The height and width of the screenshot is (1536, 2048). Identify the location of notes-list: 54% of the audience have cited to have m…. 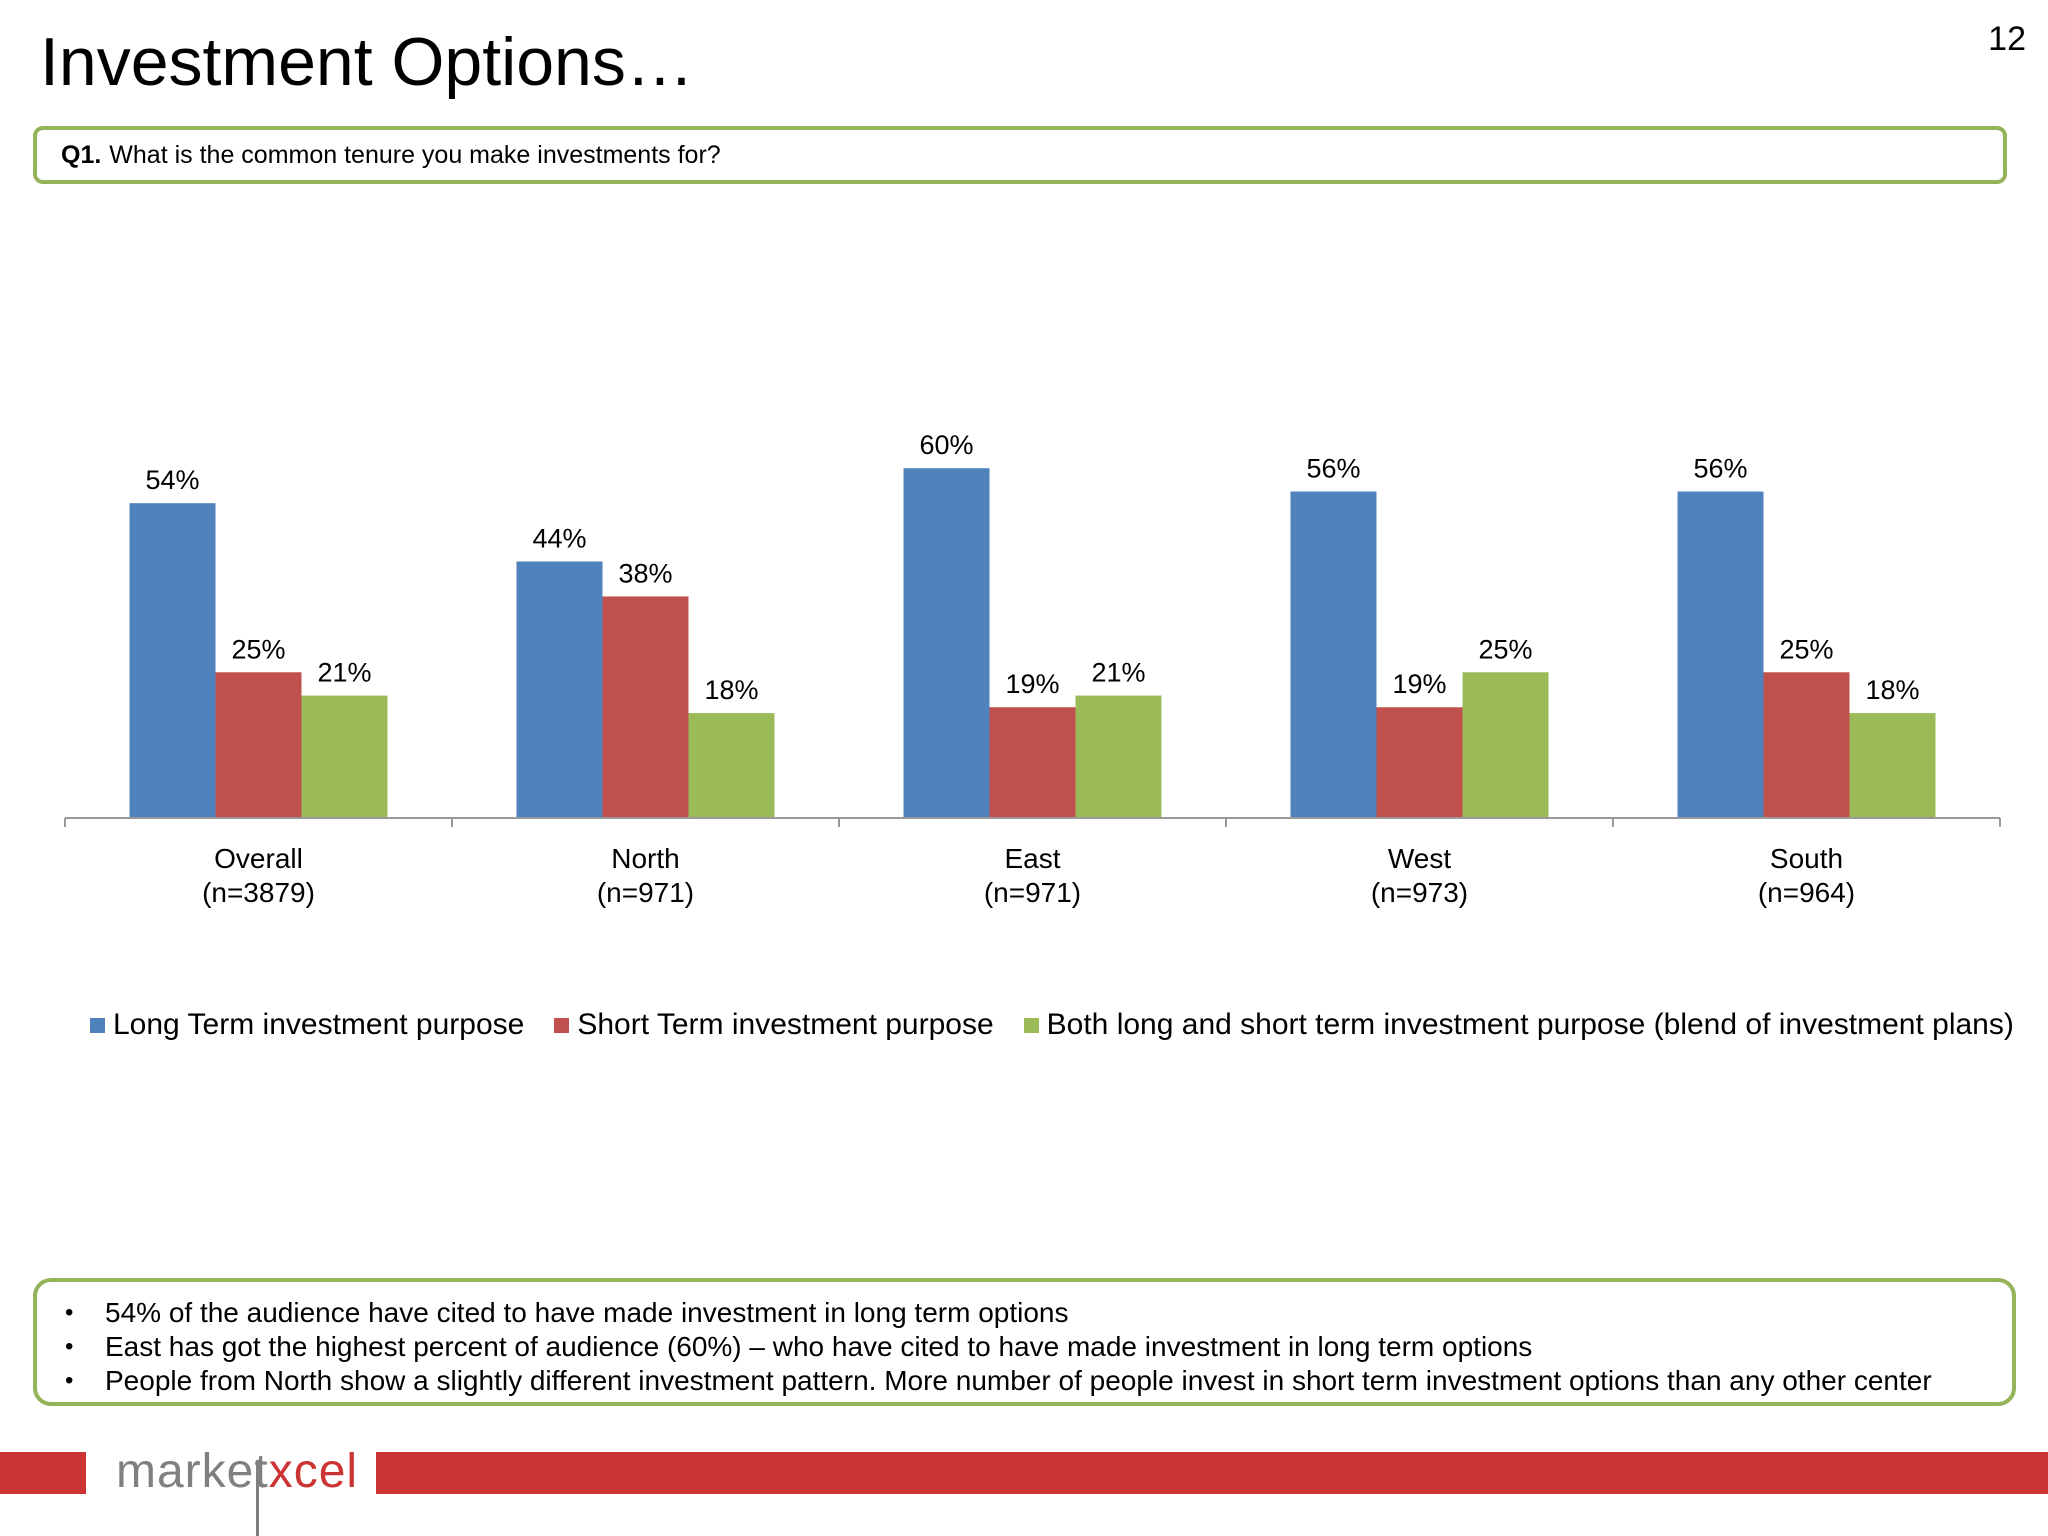
(1028, 1347).